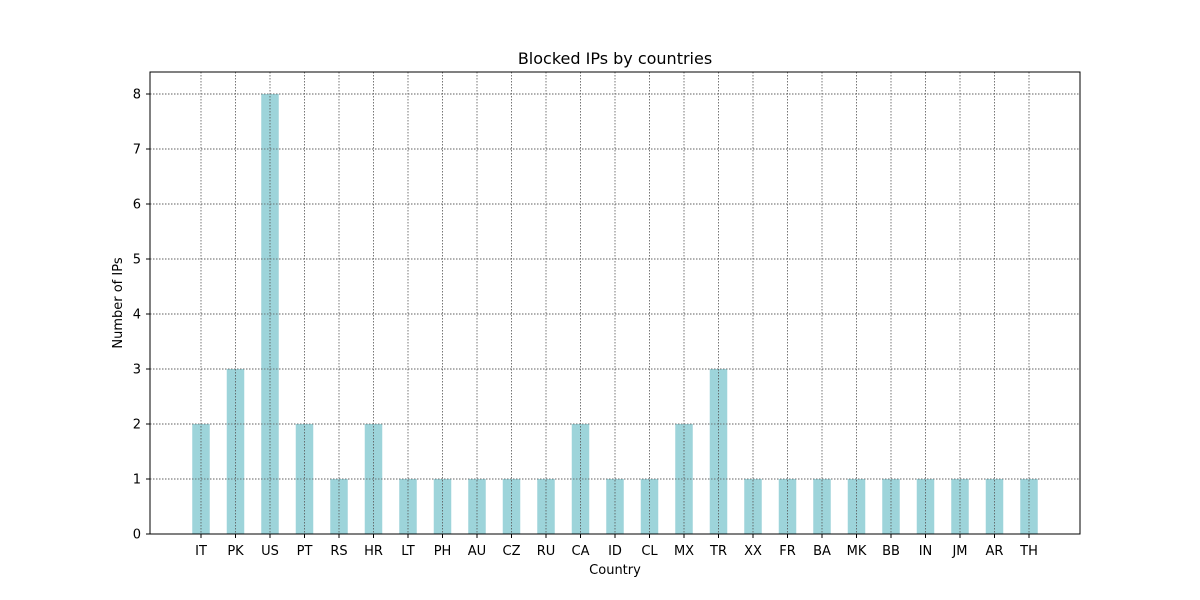 The width and height of the screenshot is (1200, 600). What do you see at coordinates (649, 551) in the screenshot?
I see `x-tick-label: CL` at bounding box center [649, 551].